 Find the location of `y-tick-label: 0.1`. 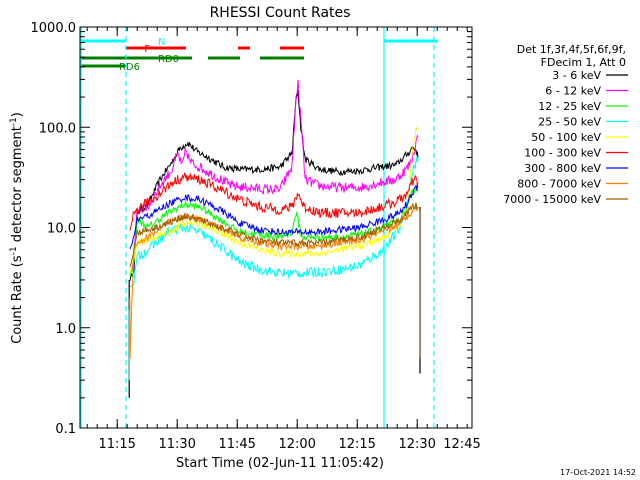

y-tick-label: 0.1 is located at coordinates (65, 429).